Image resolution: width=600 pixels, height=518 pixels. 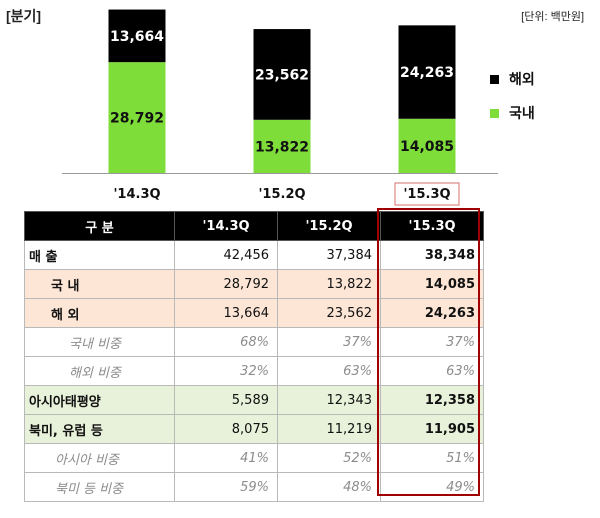 I want to click on row-label: 아시아 비중, so click(x=99, y=458).